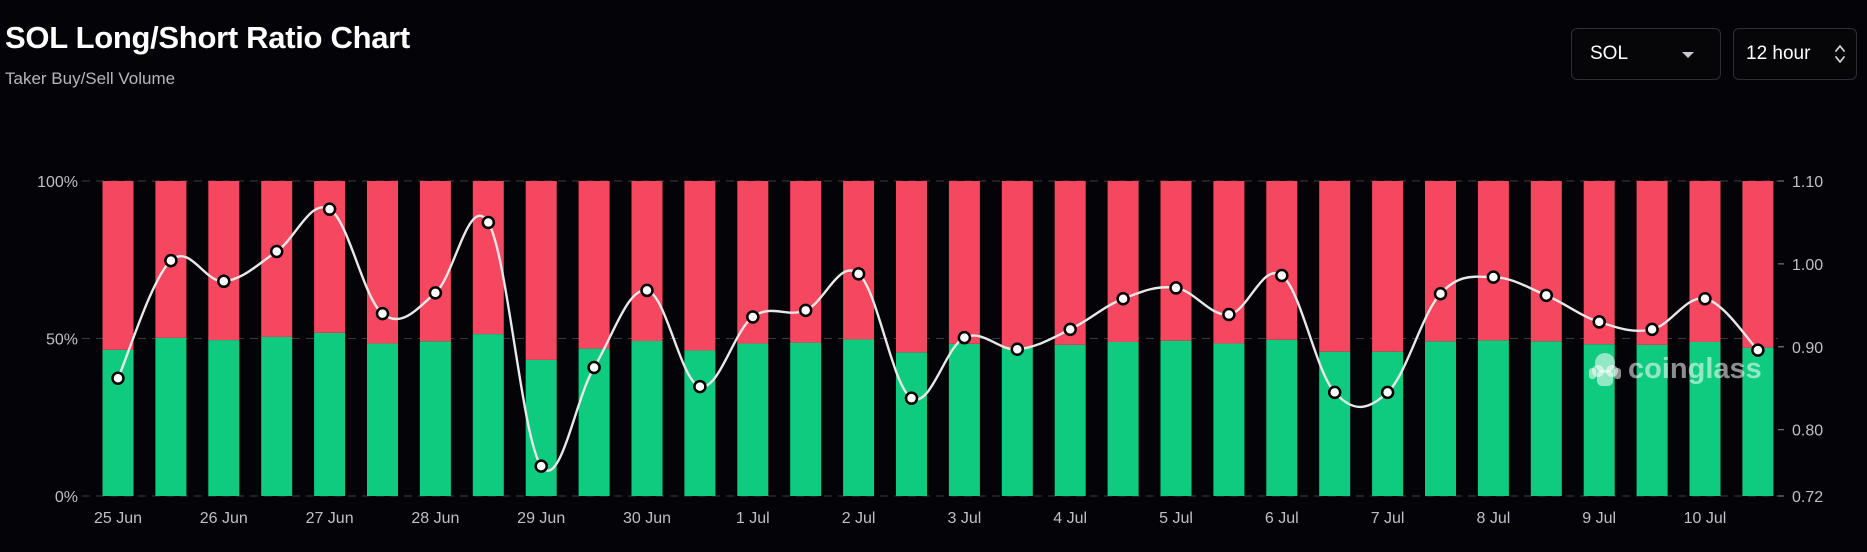  What do you see at coordinates (965, 518) in the screenshot?
I see `x-tick-label: 3 Jul` at bounding box center [965, 518].